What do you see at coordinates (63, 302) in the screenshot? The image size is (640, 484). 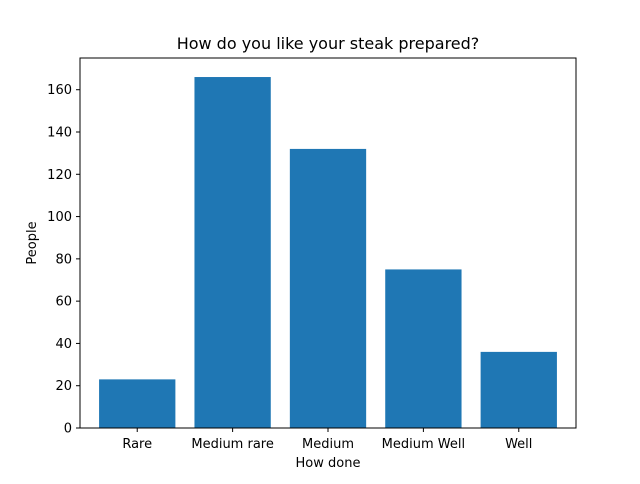 I see `y-tick-label: 60` at bounding box center [63, 302].